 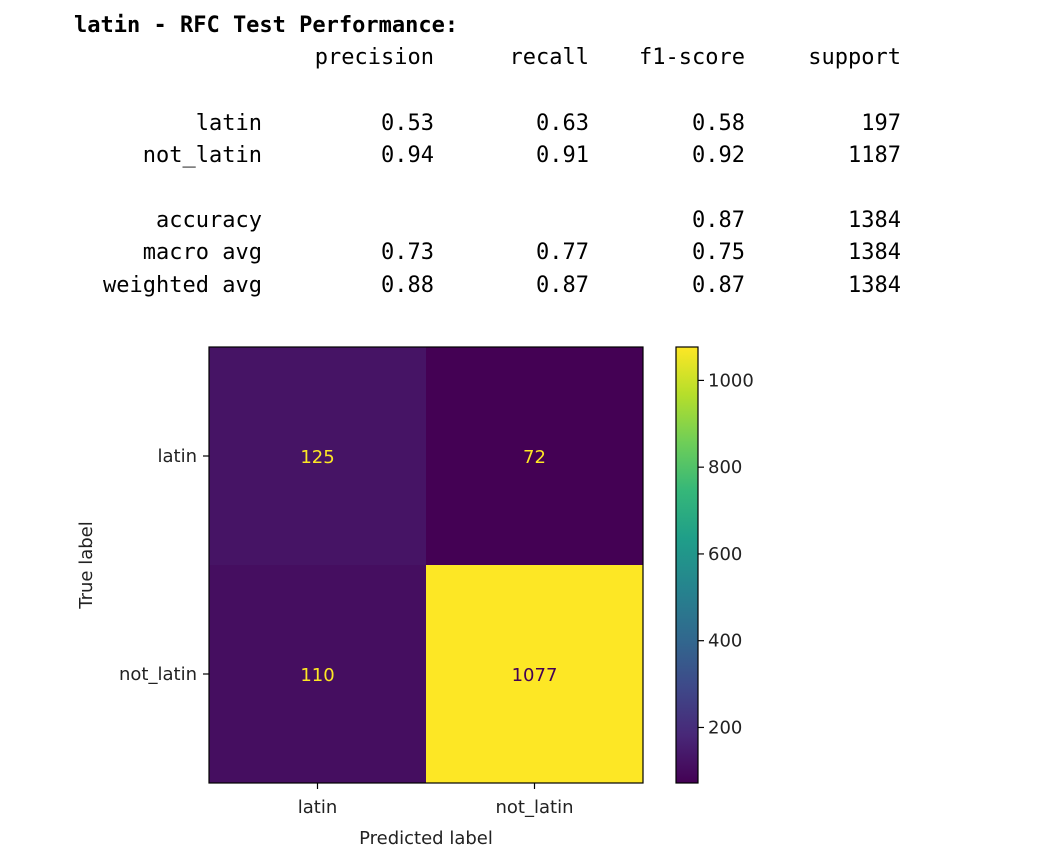 I want to click on row-label-macro-avg: macro avg, so click(x=202, y=252).